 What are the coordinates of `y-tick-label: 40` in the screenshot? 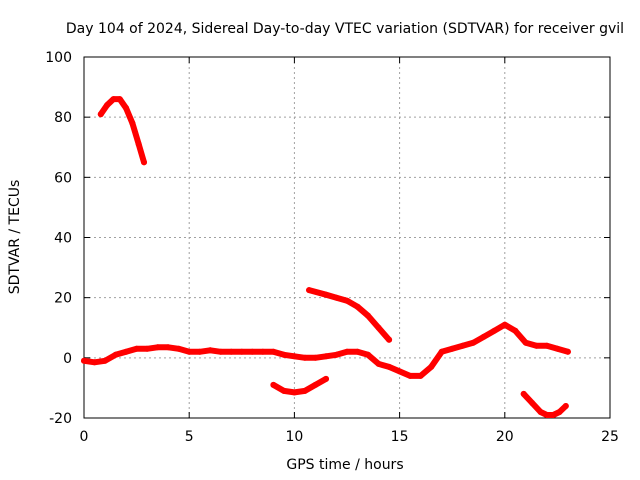 It's located at (63, 239).